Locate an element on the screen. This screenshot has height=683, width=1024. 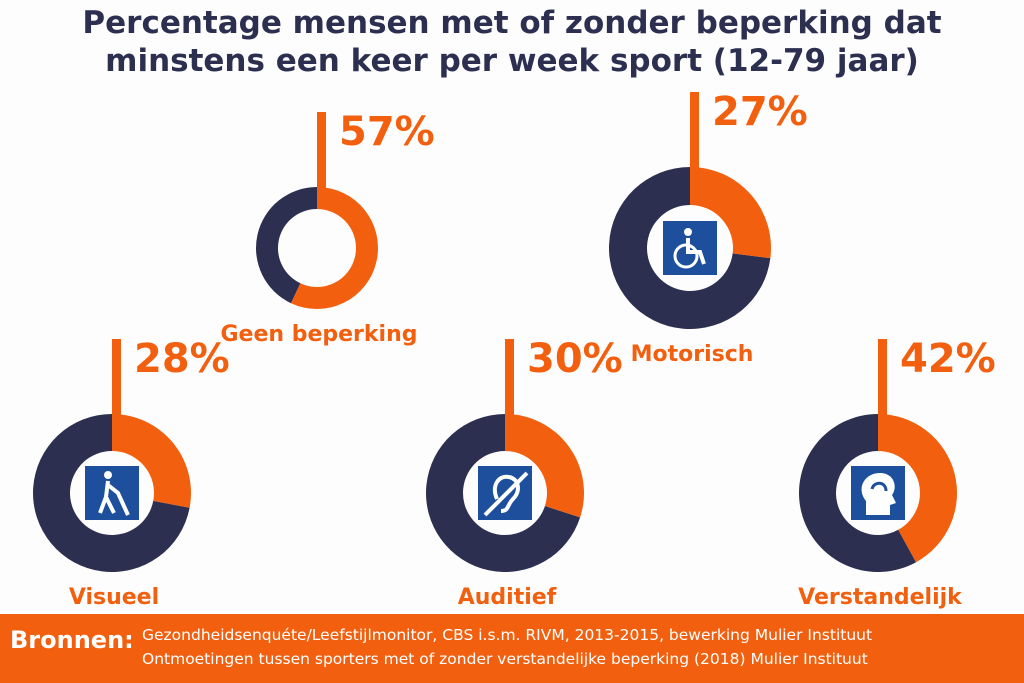
category-label: Geen beperking is located at coordinates (319, 334).